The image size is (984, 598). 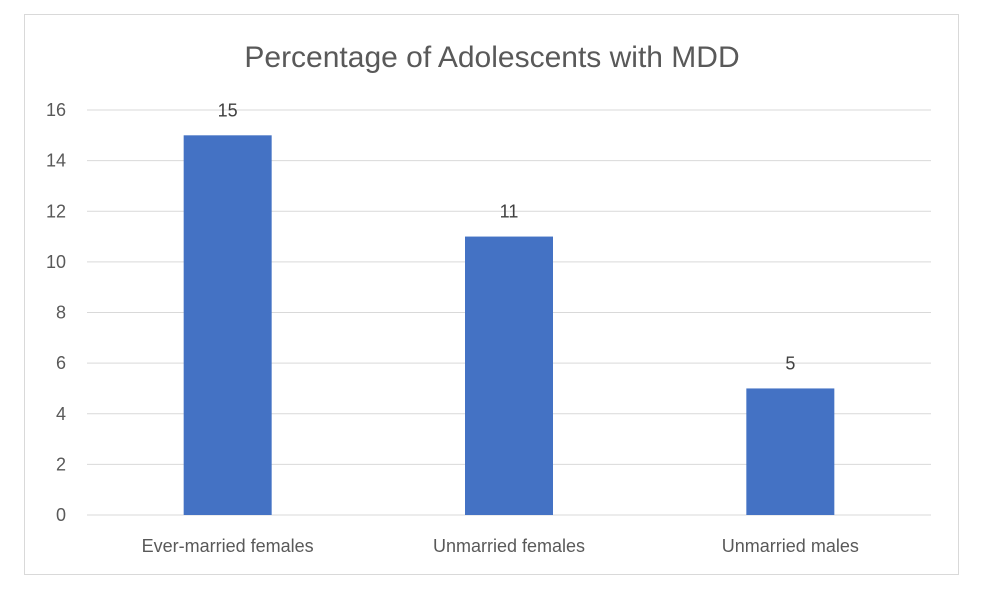 I want to click on y-tick-label: 4, so click(x=61, y=414).